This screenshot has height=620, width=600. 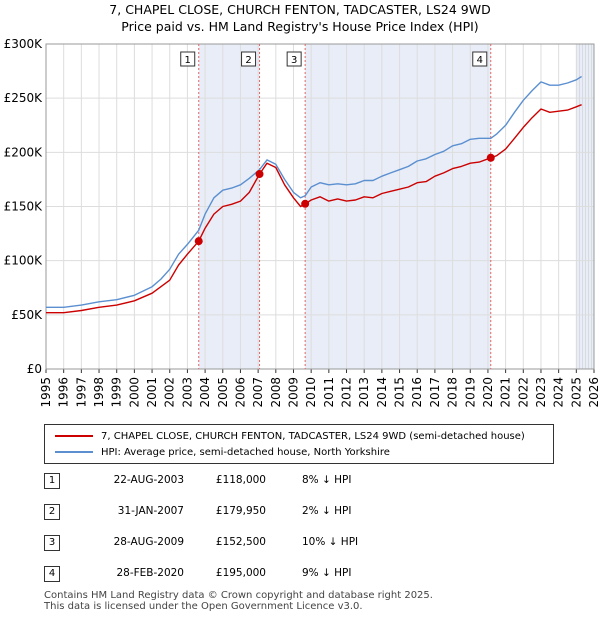 I want to click on sale-number: 1, so click(x=52, y=481).